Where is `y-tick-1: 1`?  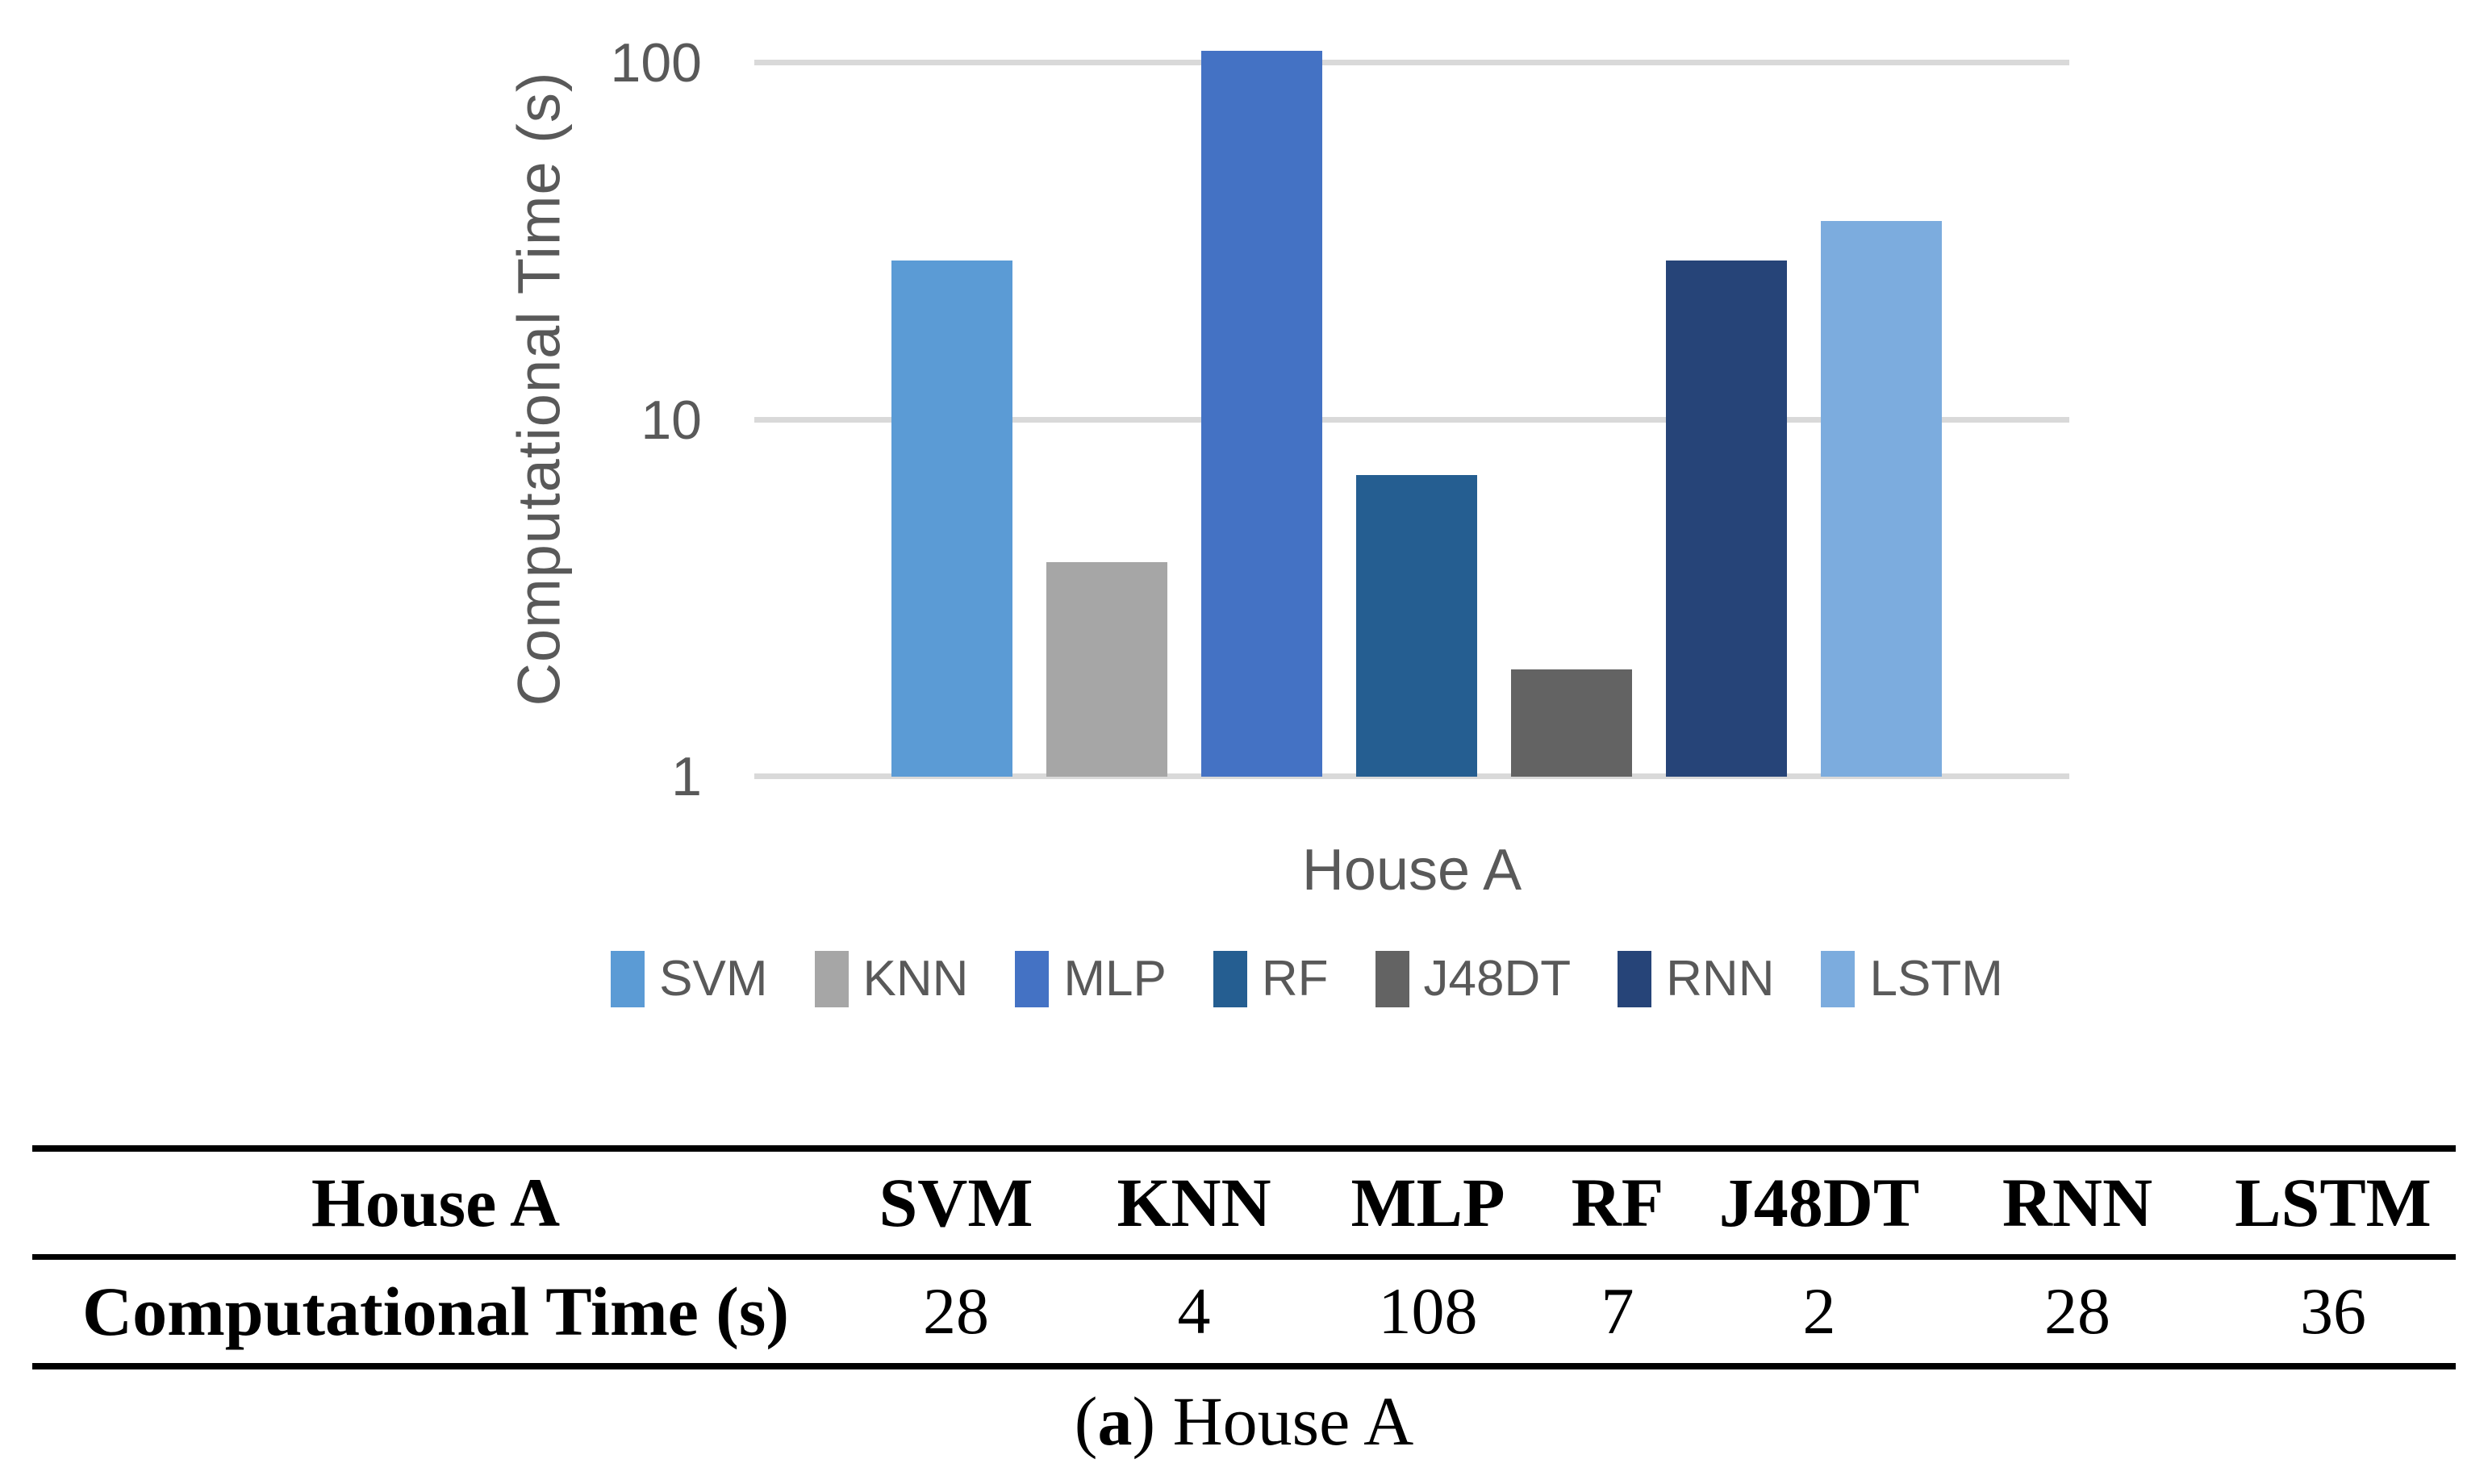
y-tick-1: 1 is located at coordinates (686, 777).